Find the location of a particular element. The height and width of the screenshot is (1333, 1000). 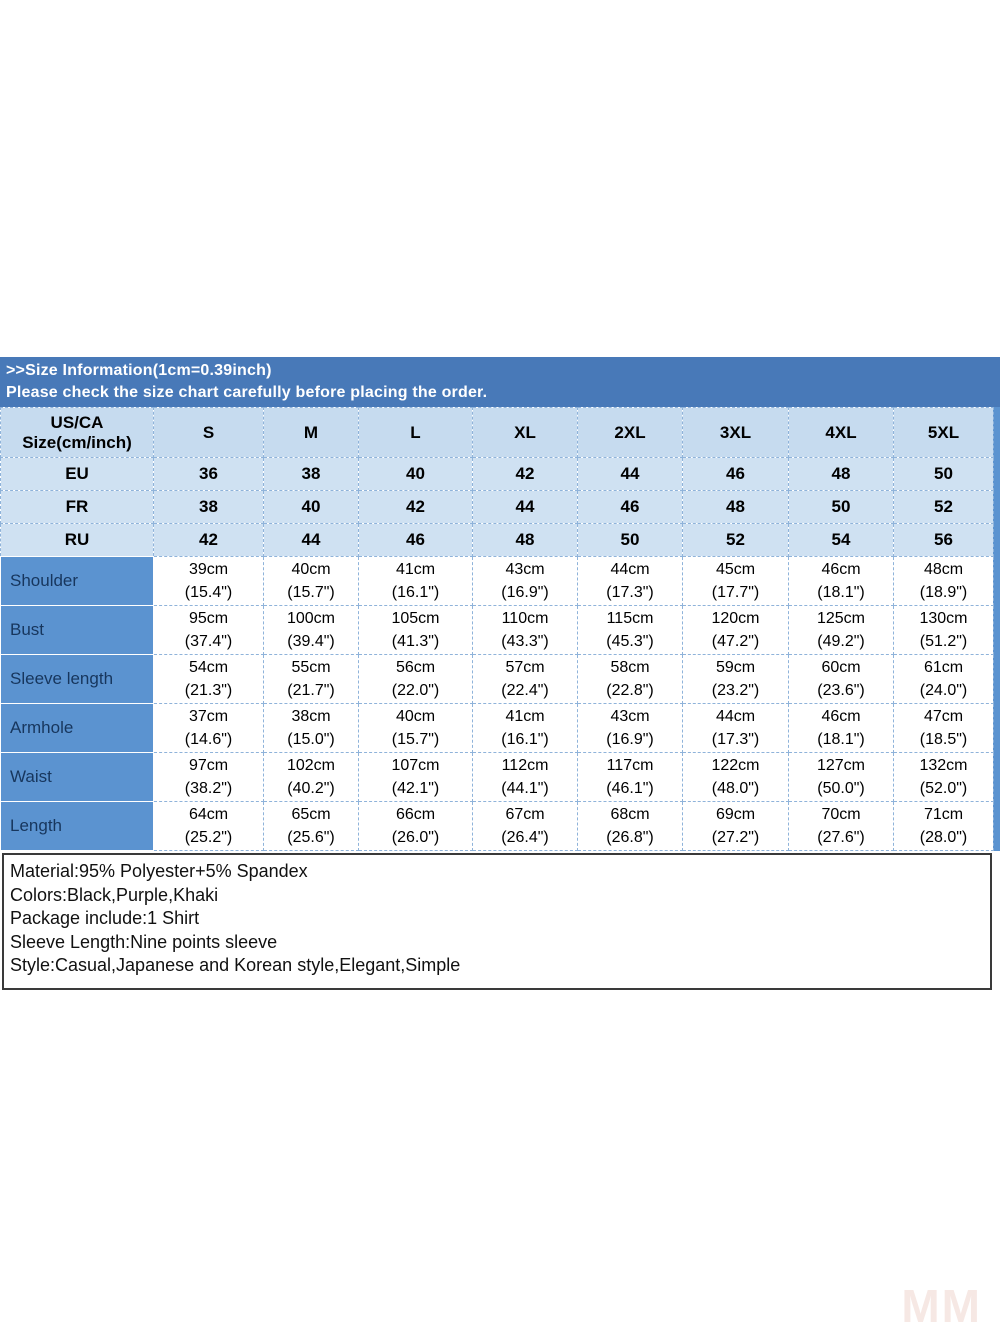

measurement-value-cell: 58cm (22.8") is located at coordinates (630, 679).